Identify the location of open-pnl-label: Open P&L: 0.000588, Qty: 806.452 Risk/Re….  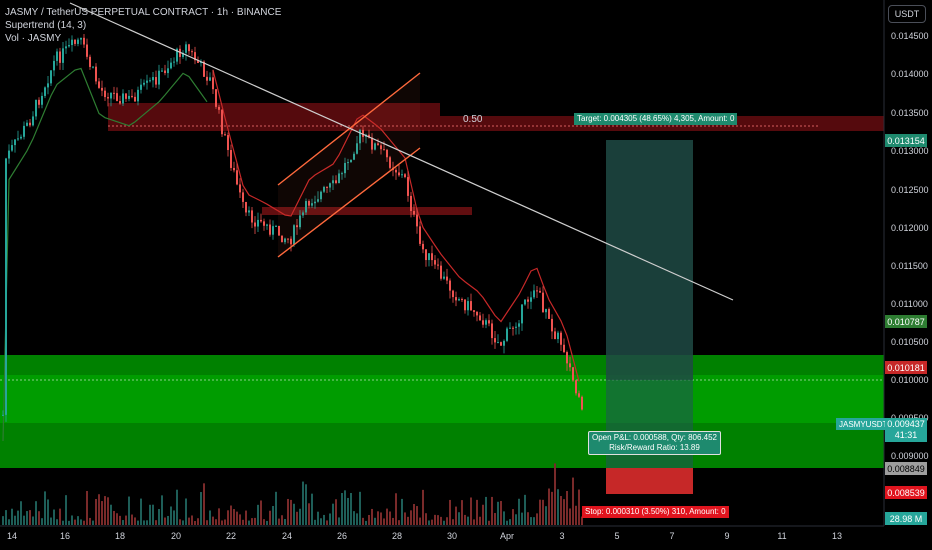
(654, 443).